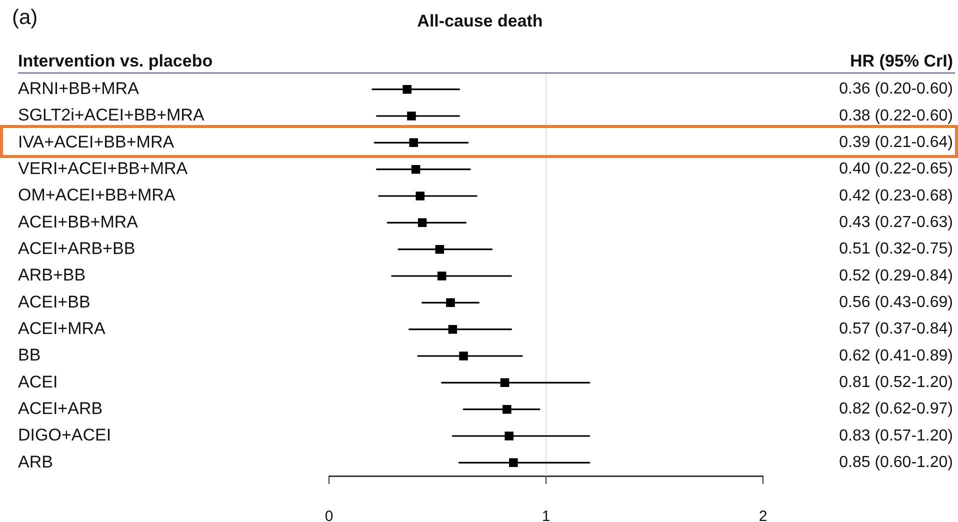  Describe the element at coordinates (896, 355) in the screenshot. I see `data-label: 0.62 (0.41-0.89)` at that location.